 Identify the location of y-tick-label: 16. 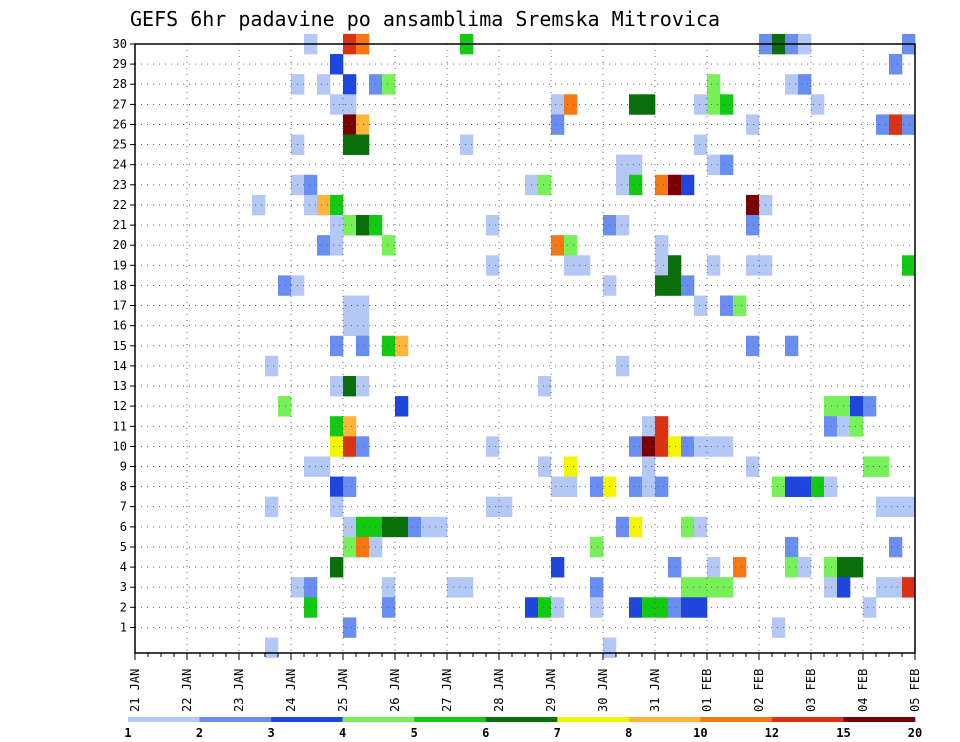
(120, 326).